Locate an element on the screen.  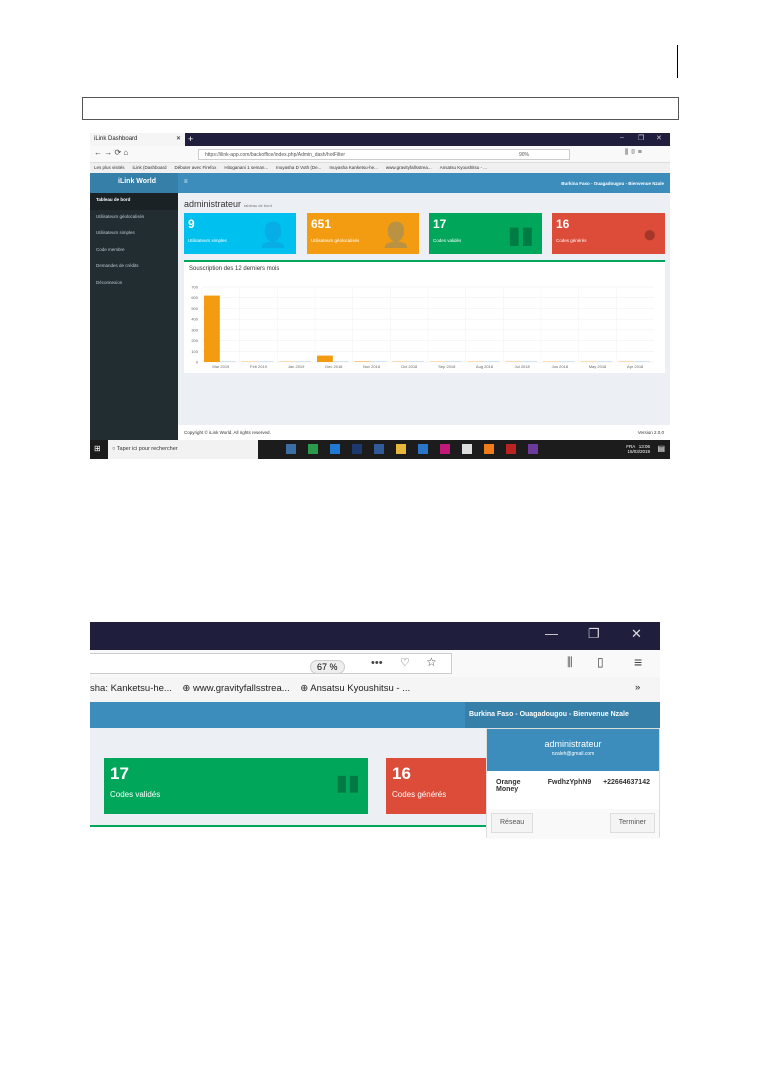
new-tab-icon: + is located at coordinates (191, 139).